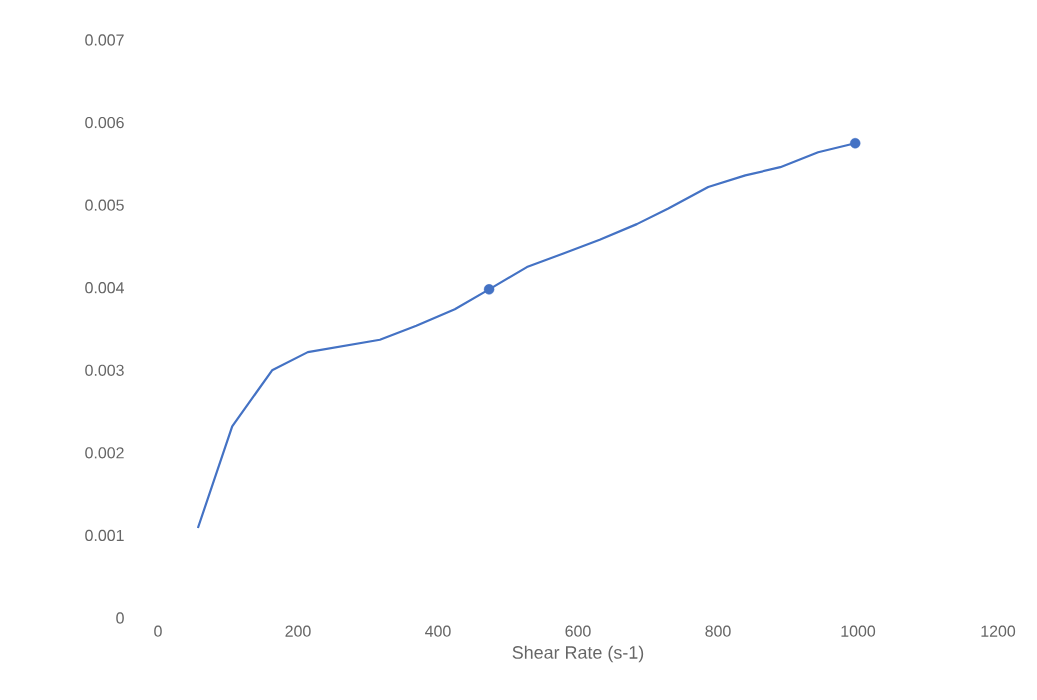 This screenshot has height=700, width=1037. I want to click on y-tick-label: 0.003, so click(104, 370).